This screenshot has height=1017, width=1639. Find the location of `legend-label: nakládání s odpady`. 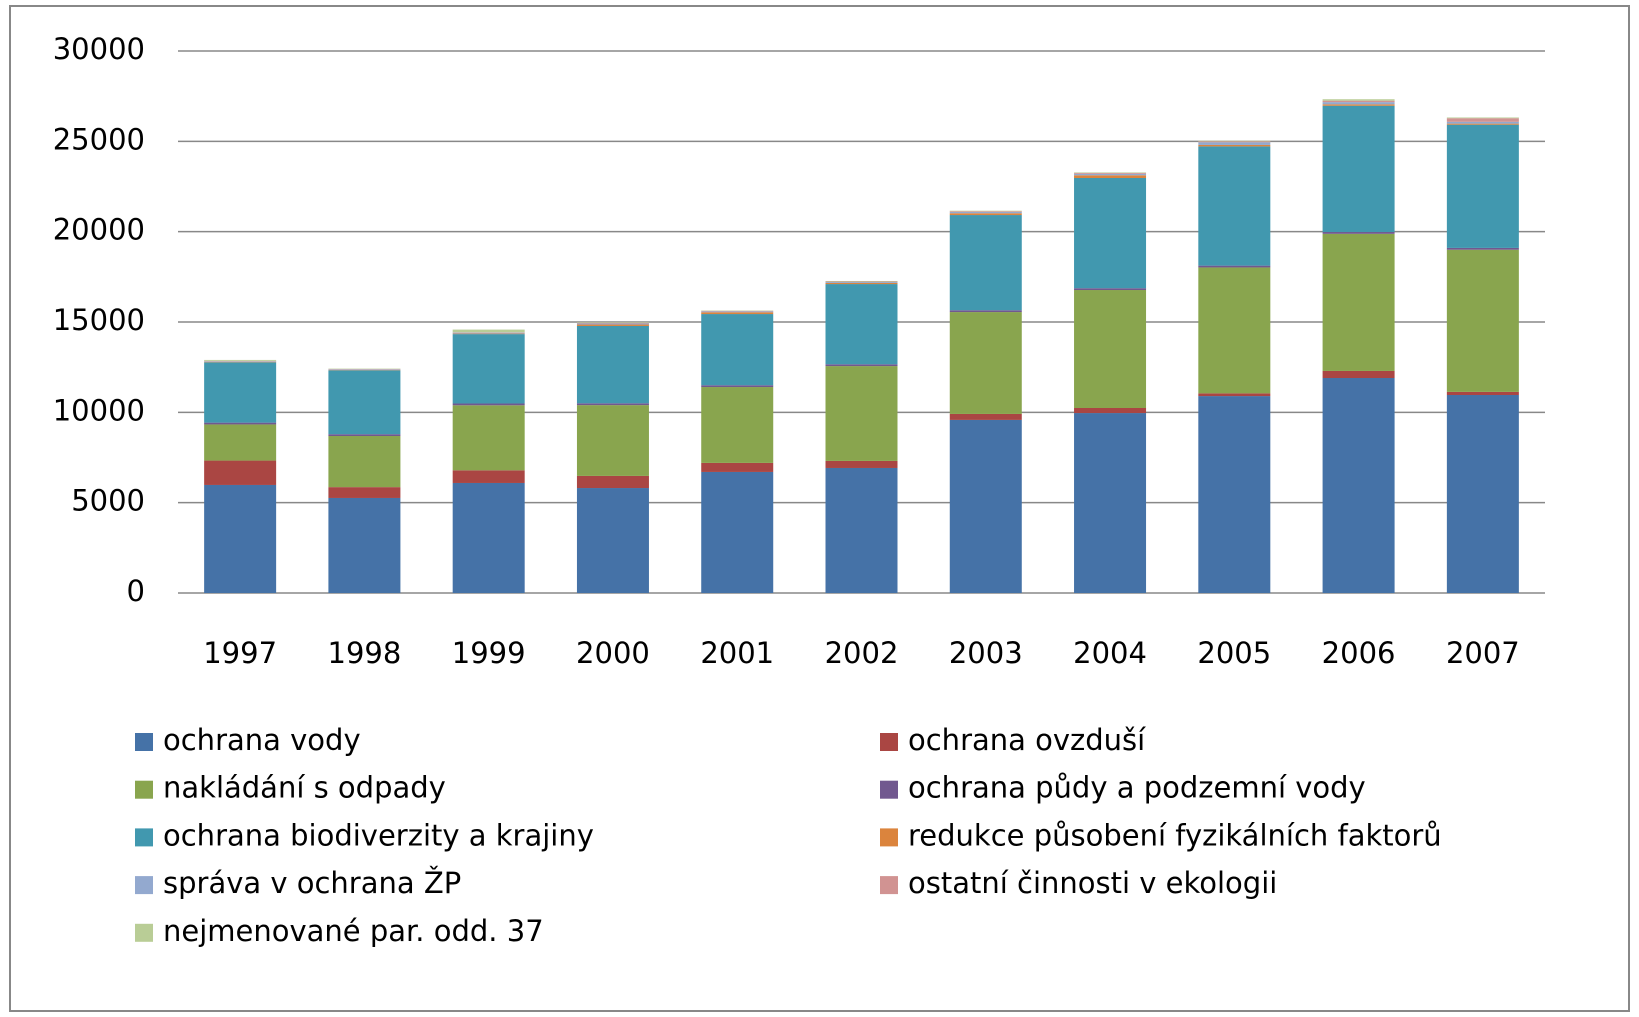

legend-label: nakládání s odpady is located at coordinates (304, 788).